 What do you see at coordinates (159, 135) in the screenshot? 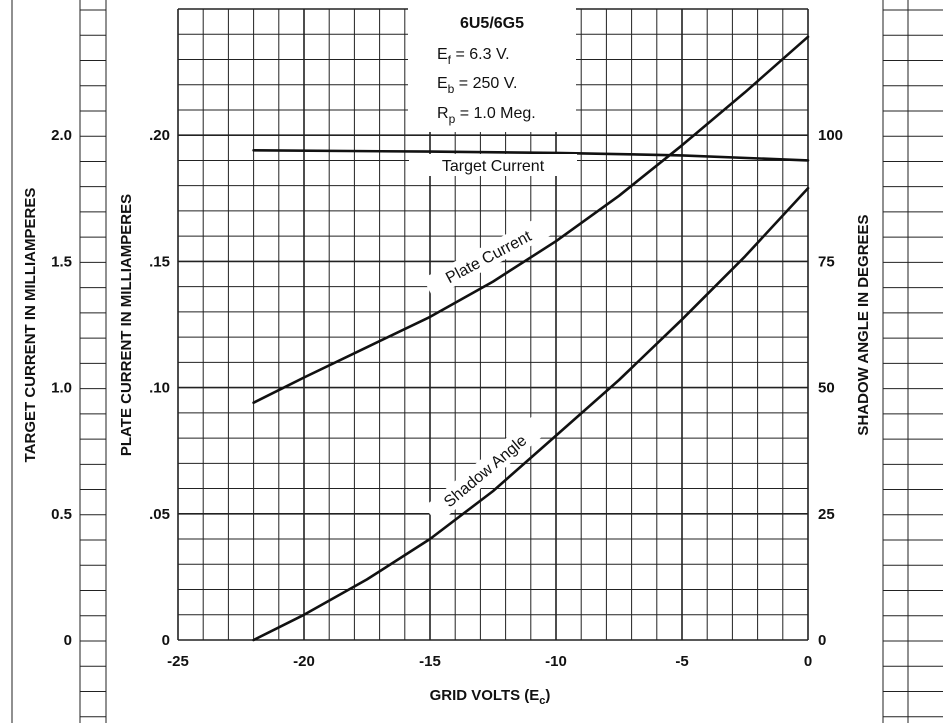
I see `y-plate-tick-label: .20` at bounding box center [159, 135].